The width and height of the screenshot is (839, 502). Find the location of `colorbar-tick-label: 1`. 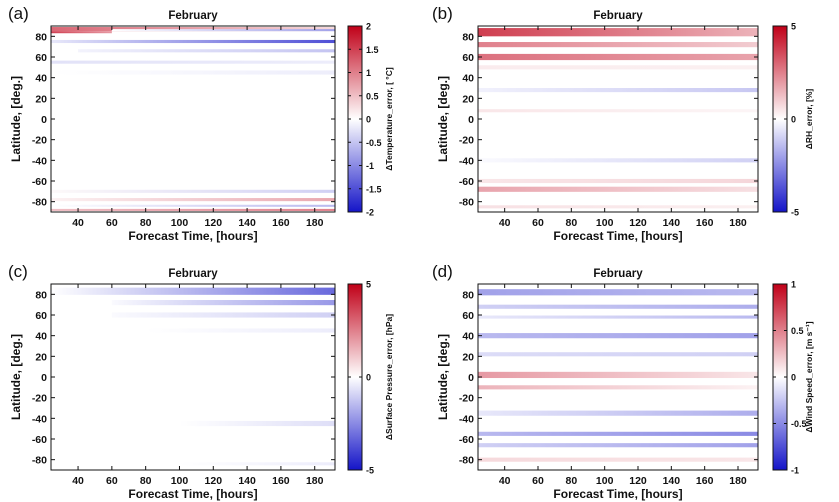

colorbar-tick-label: 1 is located at coordinates (793, 285).